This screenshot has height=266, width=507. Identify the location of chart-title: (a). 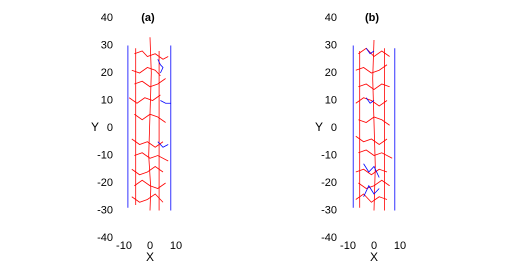
(148, 18).